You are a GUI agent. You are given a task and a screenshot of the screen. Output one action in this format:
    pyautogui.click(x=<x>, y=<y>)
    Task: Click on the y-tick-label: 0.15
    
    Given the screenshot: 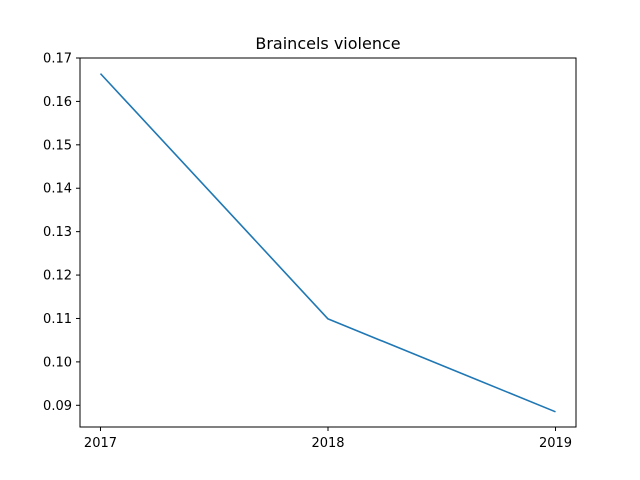 What is the action you would take?
    pyautogui.click(x=57, y=145)
    